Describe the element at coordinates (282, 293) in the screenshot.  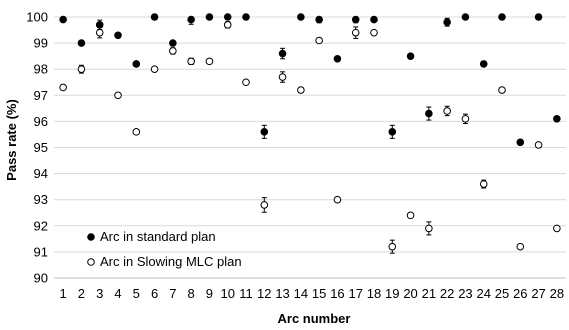
I see `x-tick-label: 13` at that location.